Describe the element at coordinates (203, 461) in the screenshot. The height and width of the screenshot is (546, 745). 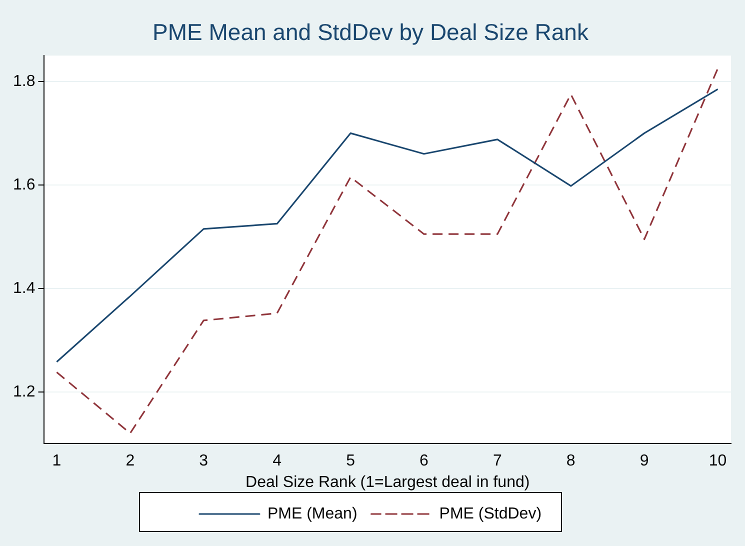
I see `x-tick-label: 3` at that location.